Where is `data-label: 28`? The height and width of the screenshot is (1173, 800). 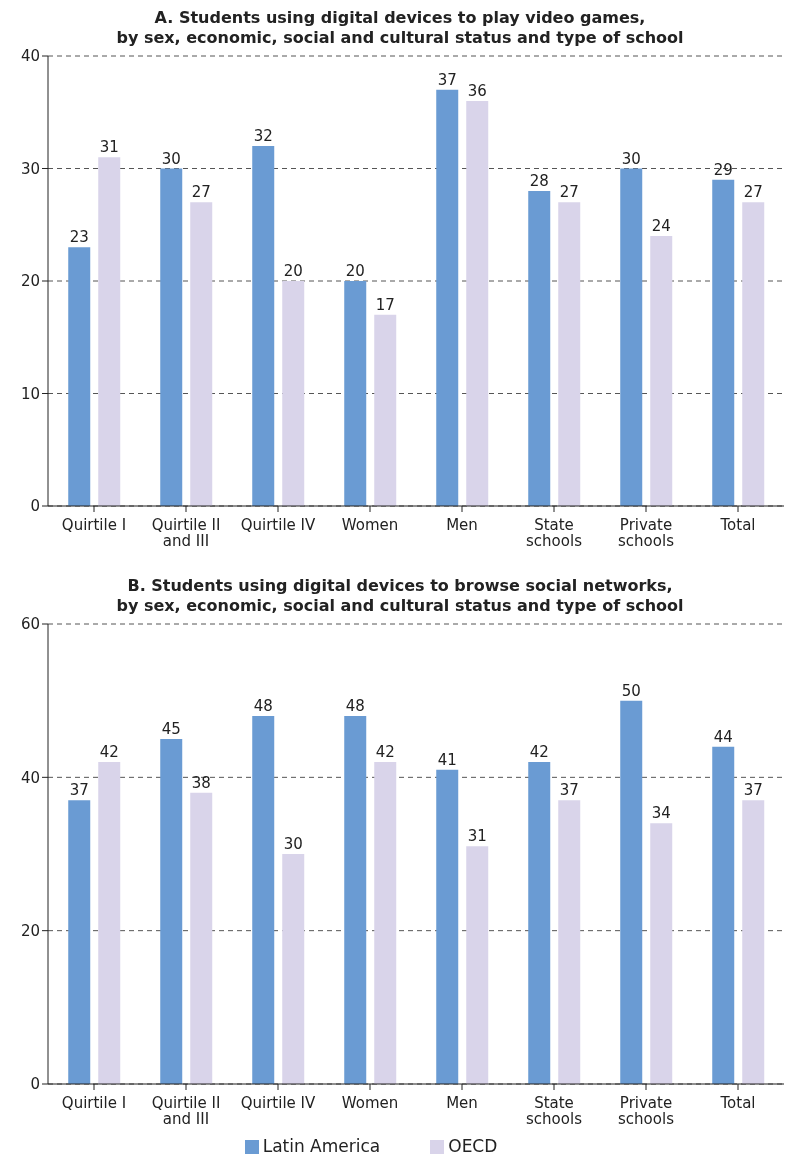 data-label: 28 is located at coordinates (539, 181).